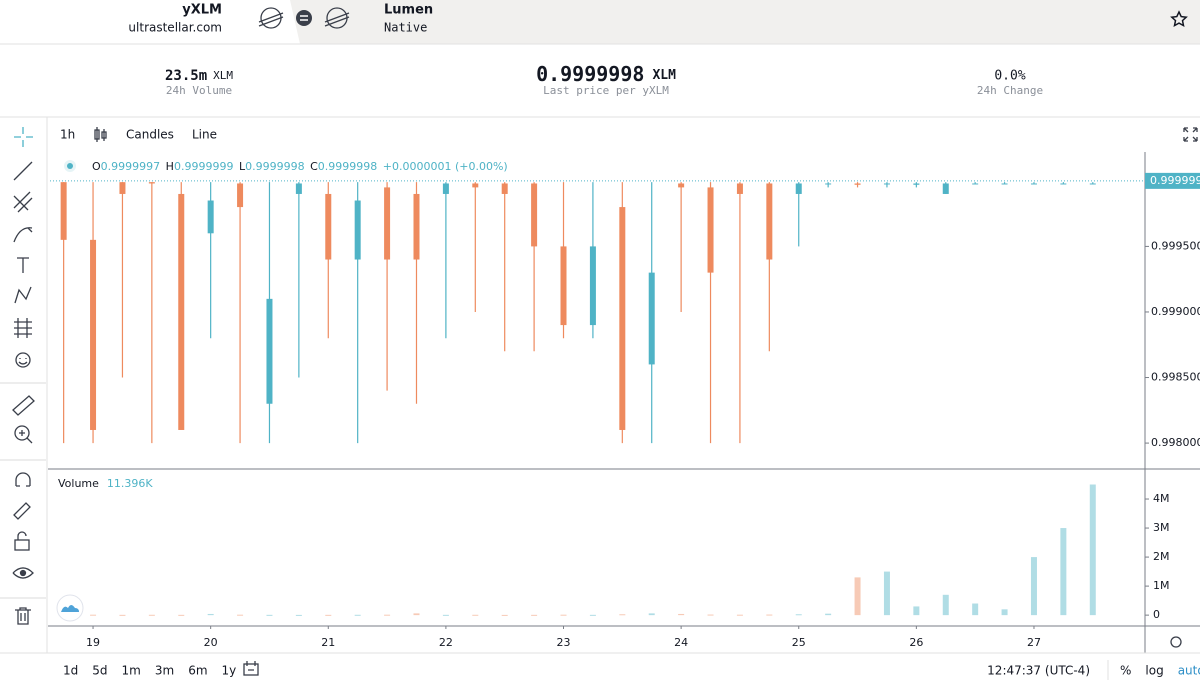 The image size is (1200, 683). What do you see at coordinates (590, 74) in the screenshot?
I see `stat-value: 0.9999998` at bounding box center [590, 74].